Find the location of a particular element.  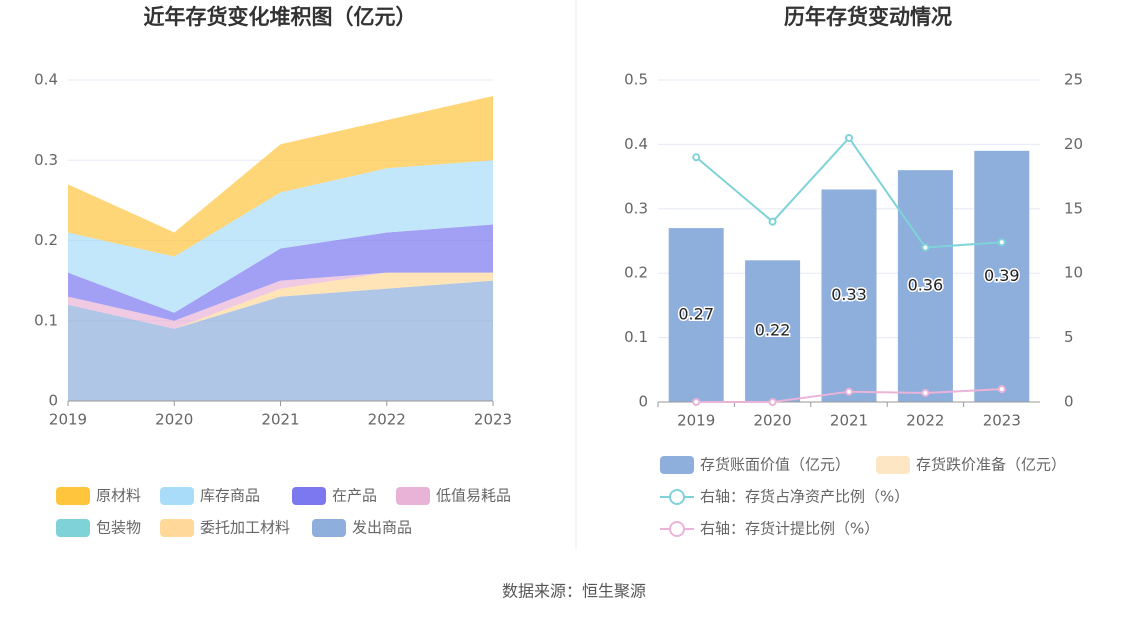

bar-value-label: 0.39 is located at coordinates (1002, 275).